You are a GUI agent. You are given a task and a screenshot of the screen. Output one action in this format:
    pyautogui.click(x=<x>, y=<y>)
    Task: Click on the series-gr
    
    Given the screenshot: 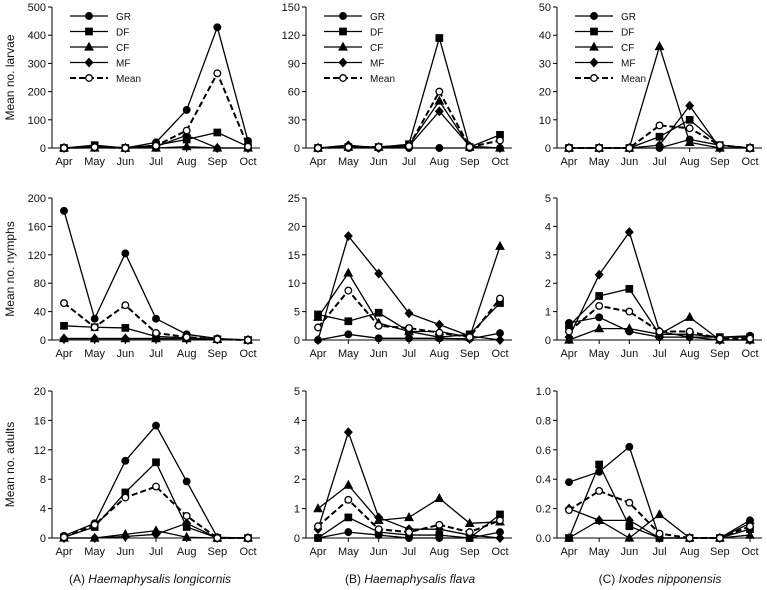 What is the action you would take?
    pyautogui.click(x=156, y=481)
    